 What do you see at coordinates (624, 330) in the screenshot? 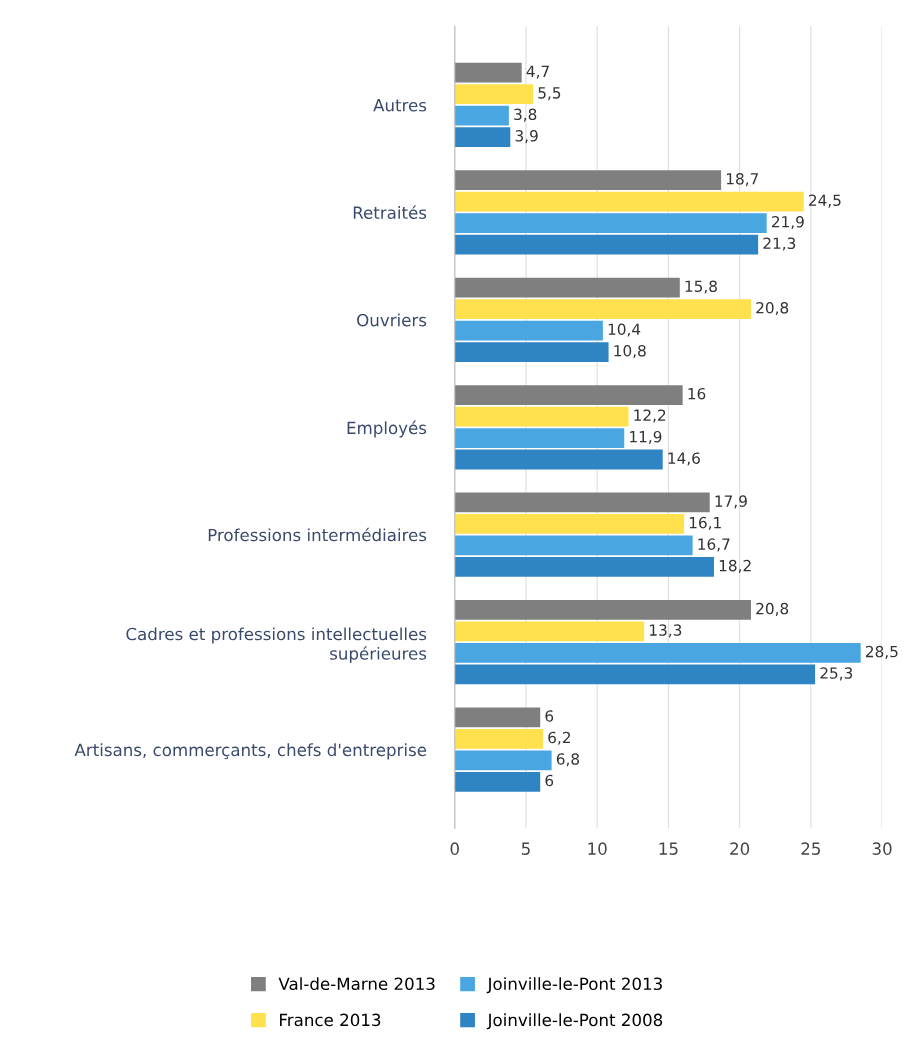
I see `data-label: 10,4` at bounding box center [624, 330].